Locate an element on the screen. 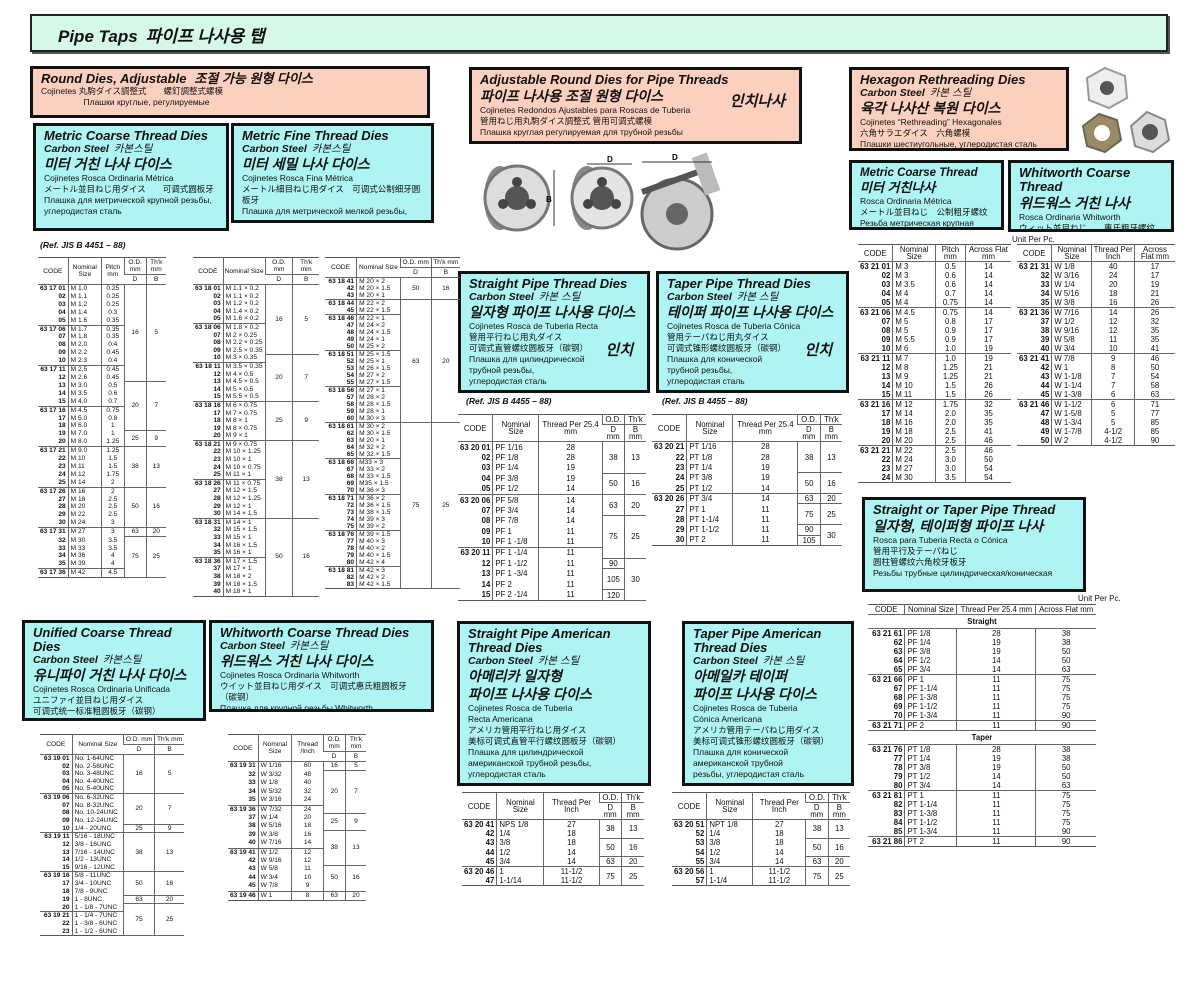  table-row: 12 PF 1 -1/2 11 90 30 is located at coordinates (552, 579).